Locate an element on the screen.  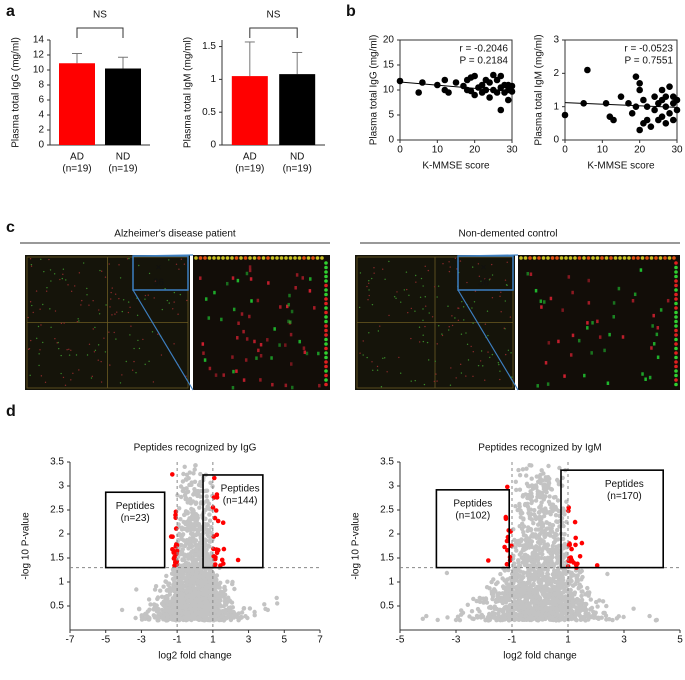
array-zoom is located at coordinates (261, 322).